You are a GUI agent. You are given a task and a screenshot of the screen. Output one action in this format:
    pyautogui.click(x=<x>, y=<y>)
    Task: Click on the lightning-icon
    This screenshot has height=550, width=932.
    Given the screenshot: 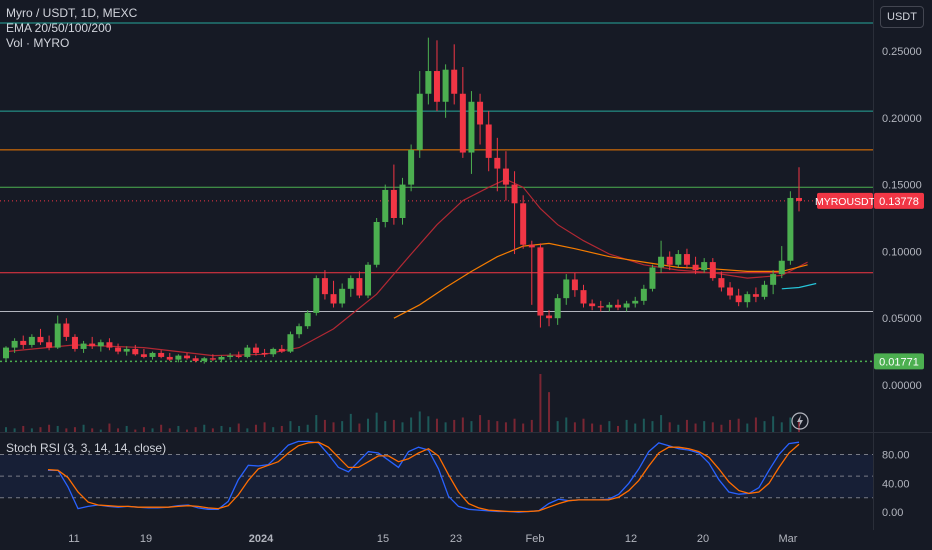 What is the action you would take?
    pyautogui.click(x=800, y=421)
    